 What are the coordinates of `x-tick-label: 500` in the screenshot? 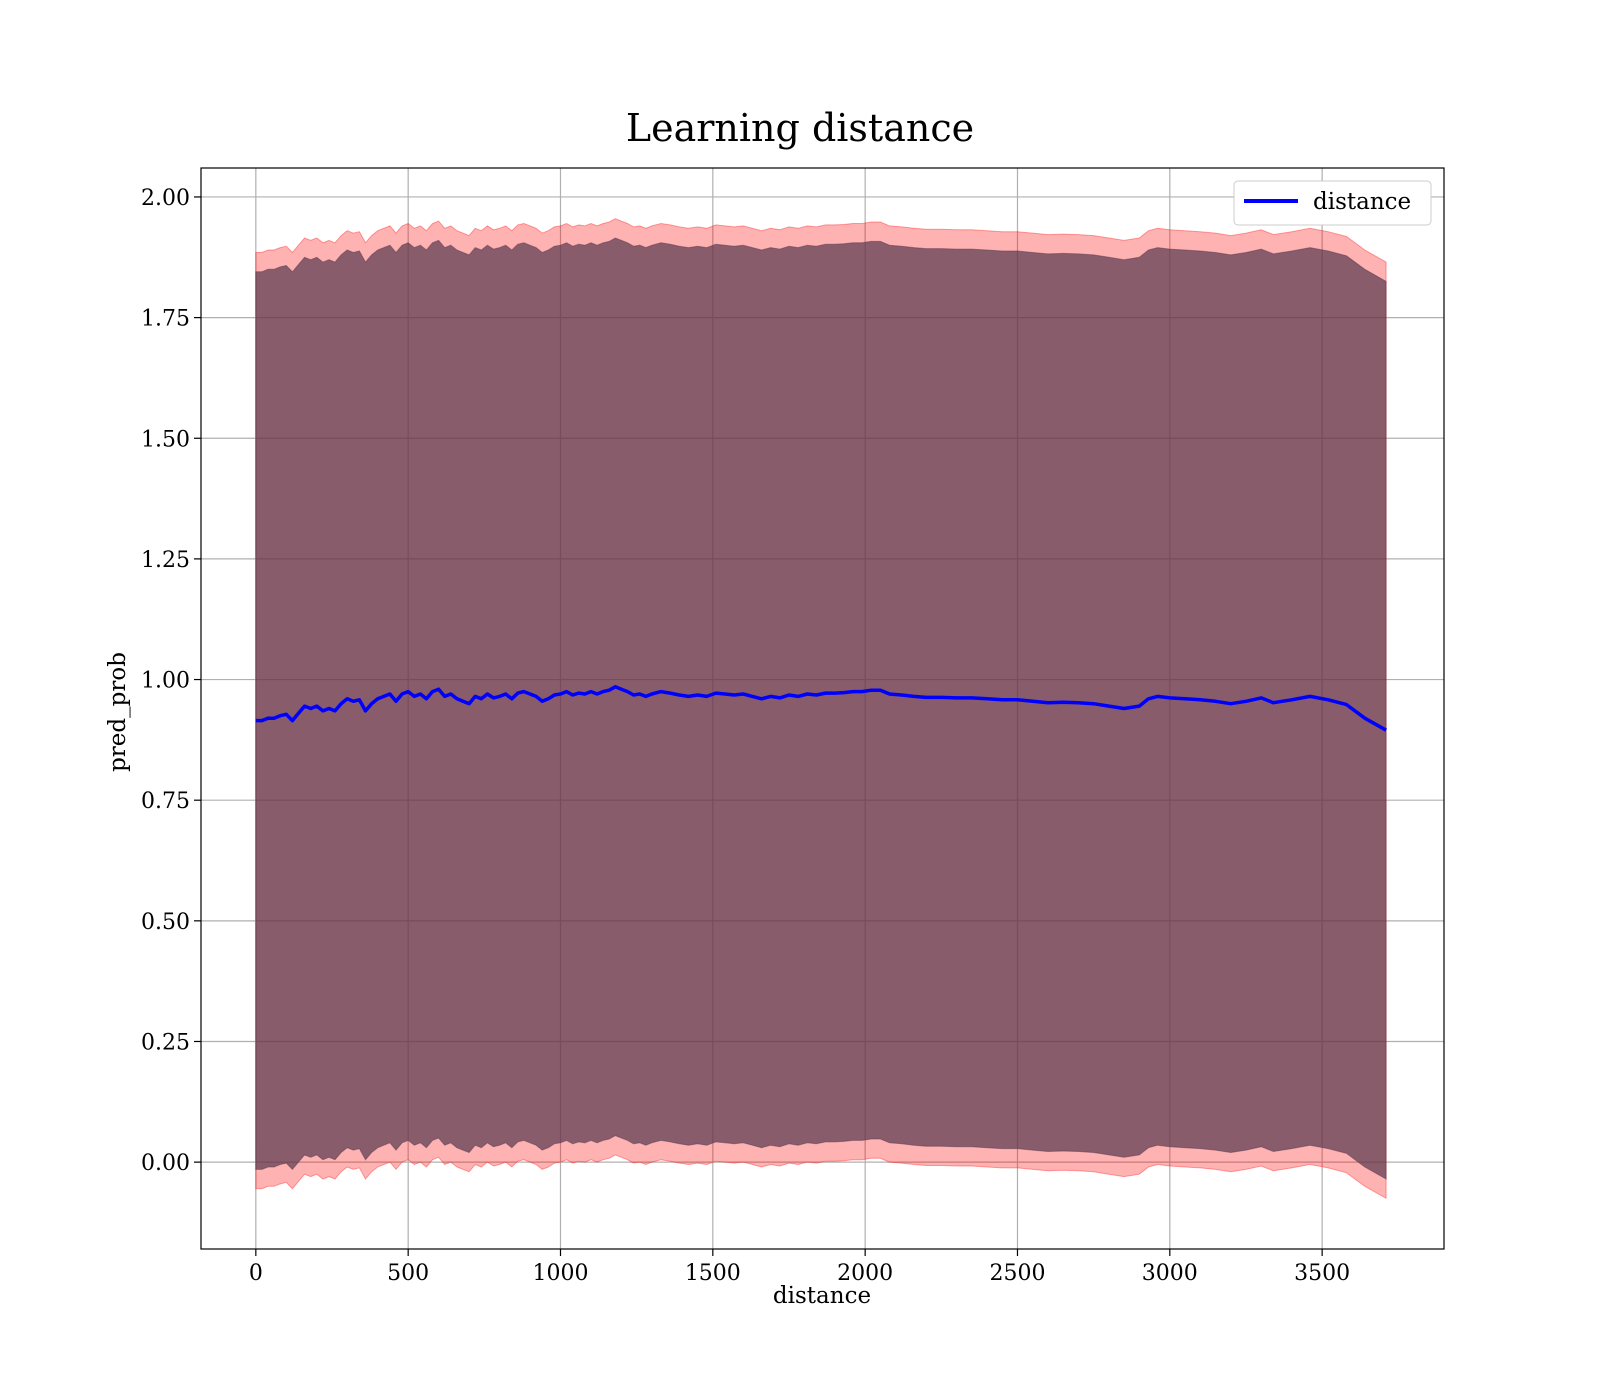 It's located at (408, 1273).